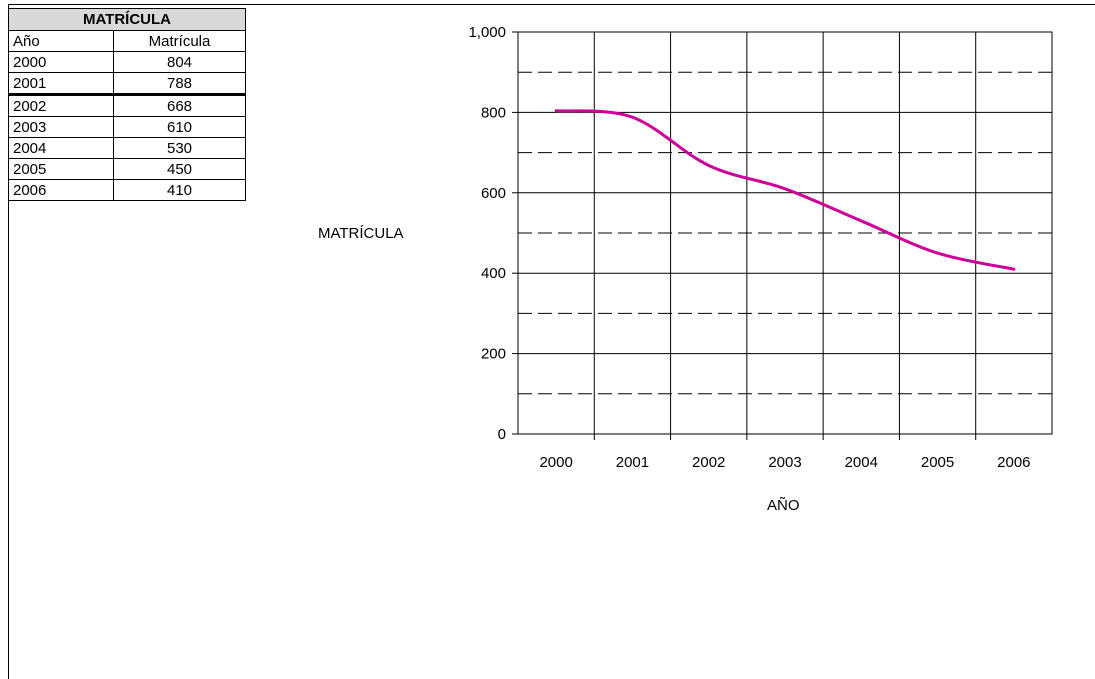 Image resolution: width=1095 pixels, height=679 pixels. What do you see at coordinates (708, 462) in the screenshot?
I see `x-tick-label: 2002` at bounding box center [708, 462].